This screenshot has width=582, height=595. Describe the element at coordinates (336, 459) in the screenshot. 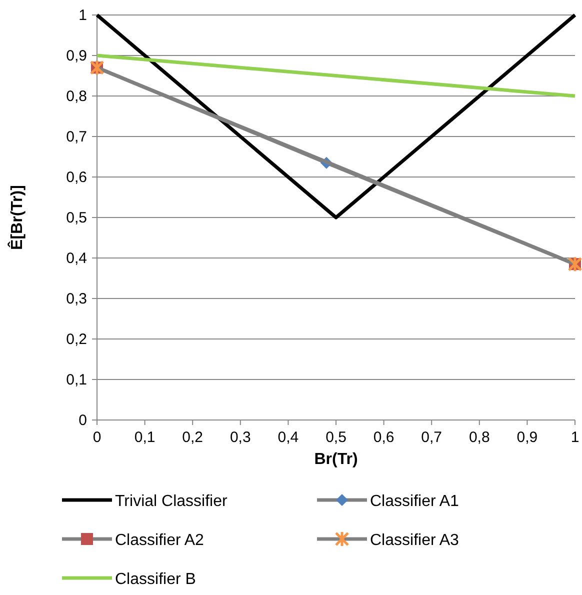

I see `x-axis-title: Br(Tr)` at that location.